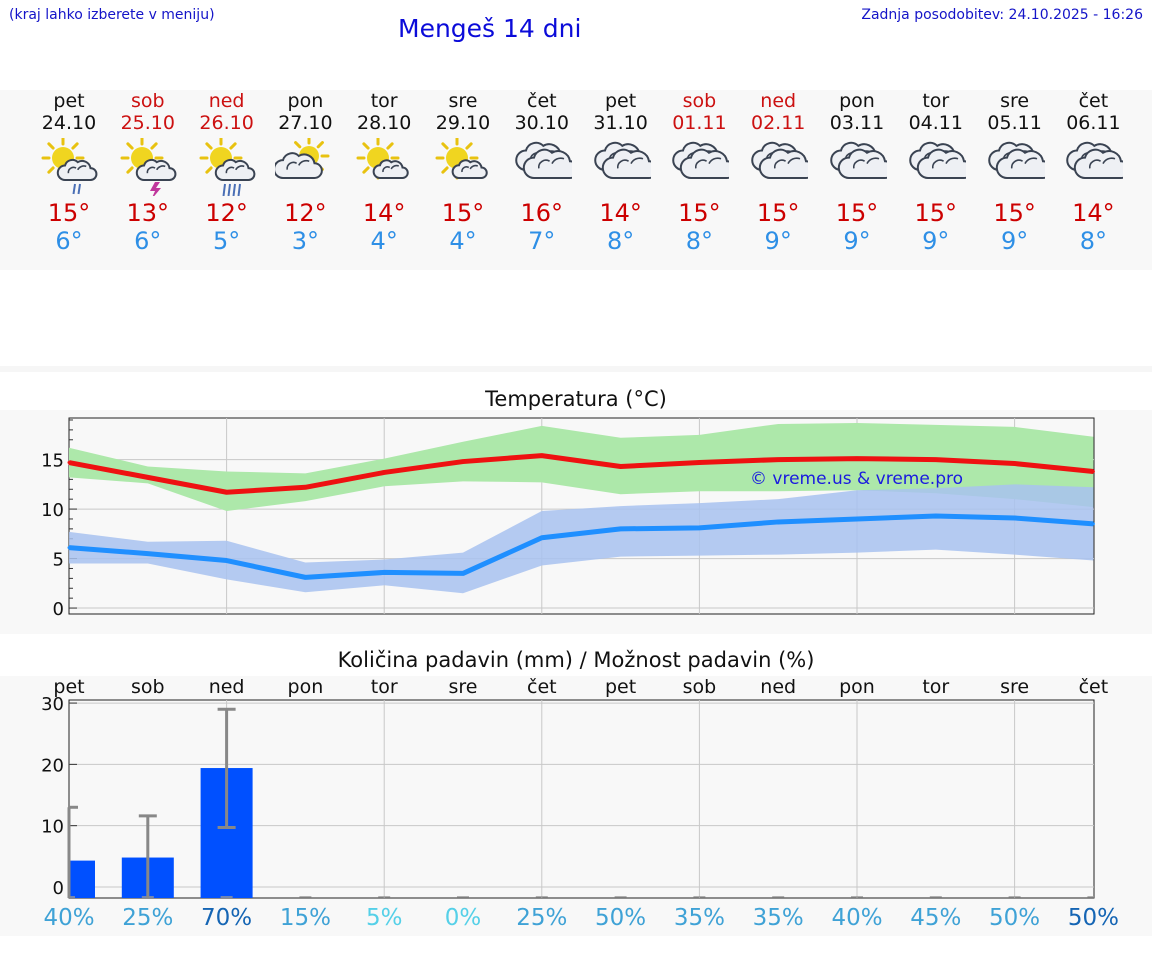 This screenshot has width=1152, height=975. I want to click on day-date: 05.11, so click(1014, 123).